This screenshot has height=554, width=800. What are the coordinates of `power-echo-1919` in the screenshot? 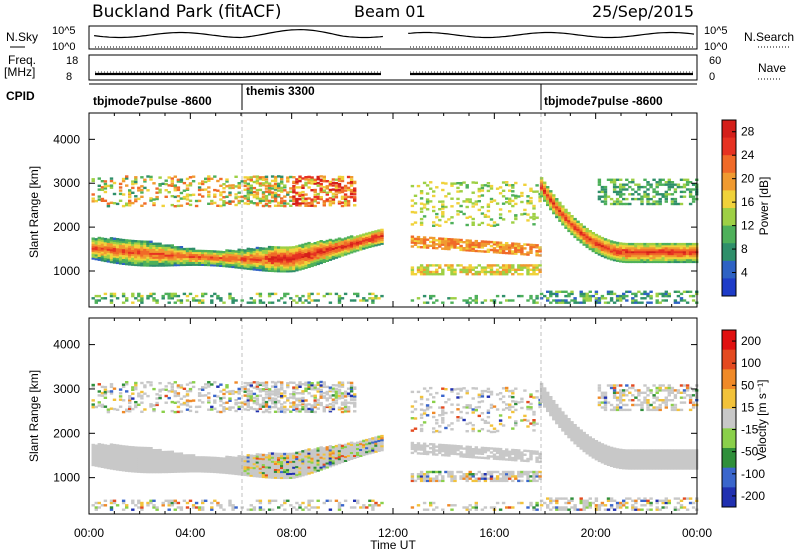 It's located at (446, 243).